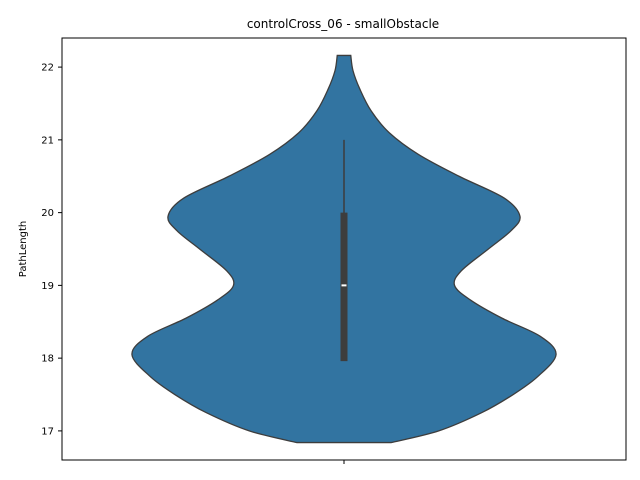 The height and width of the screenshot is (480, 640). I want to click on y-tick-label: 22, so click(47, 68).